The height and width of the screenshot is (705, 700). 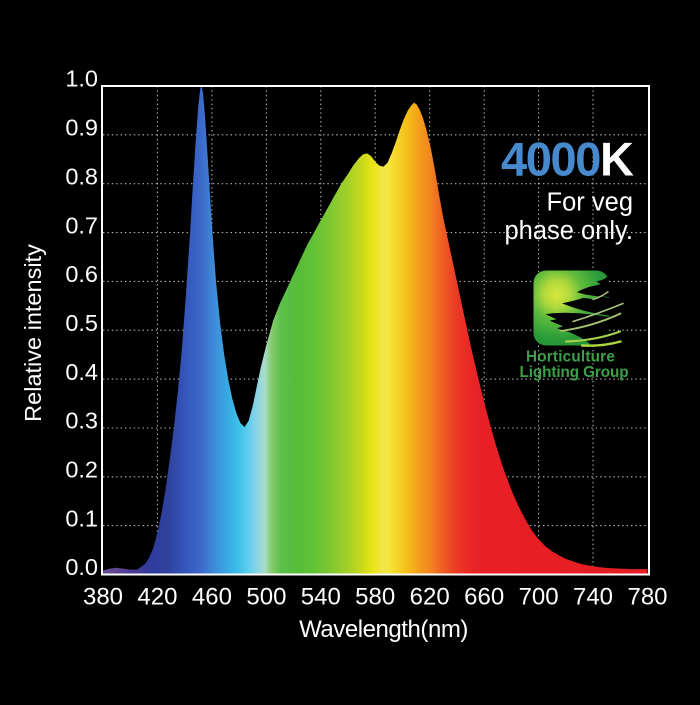 I want to click on svg-text: 0.9, so click(x=81, y=128).